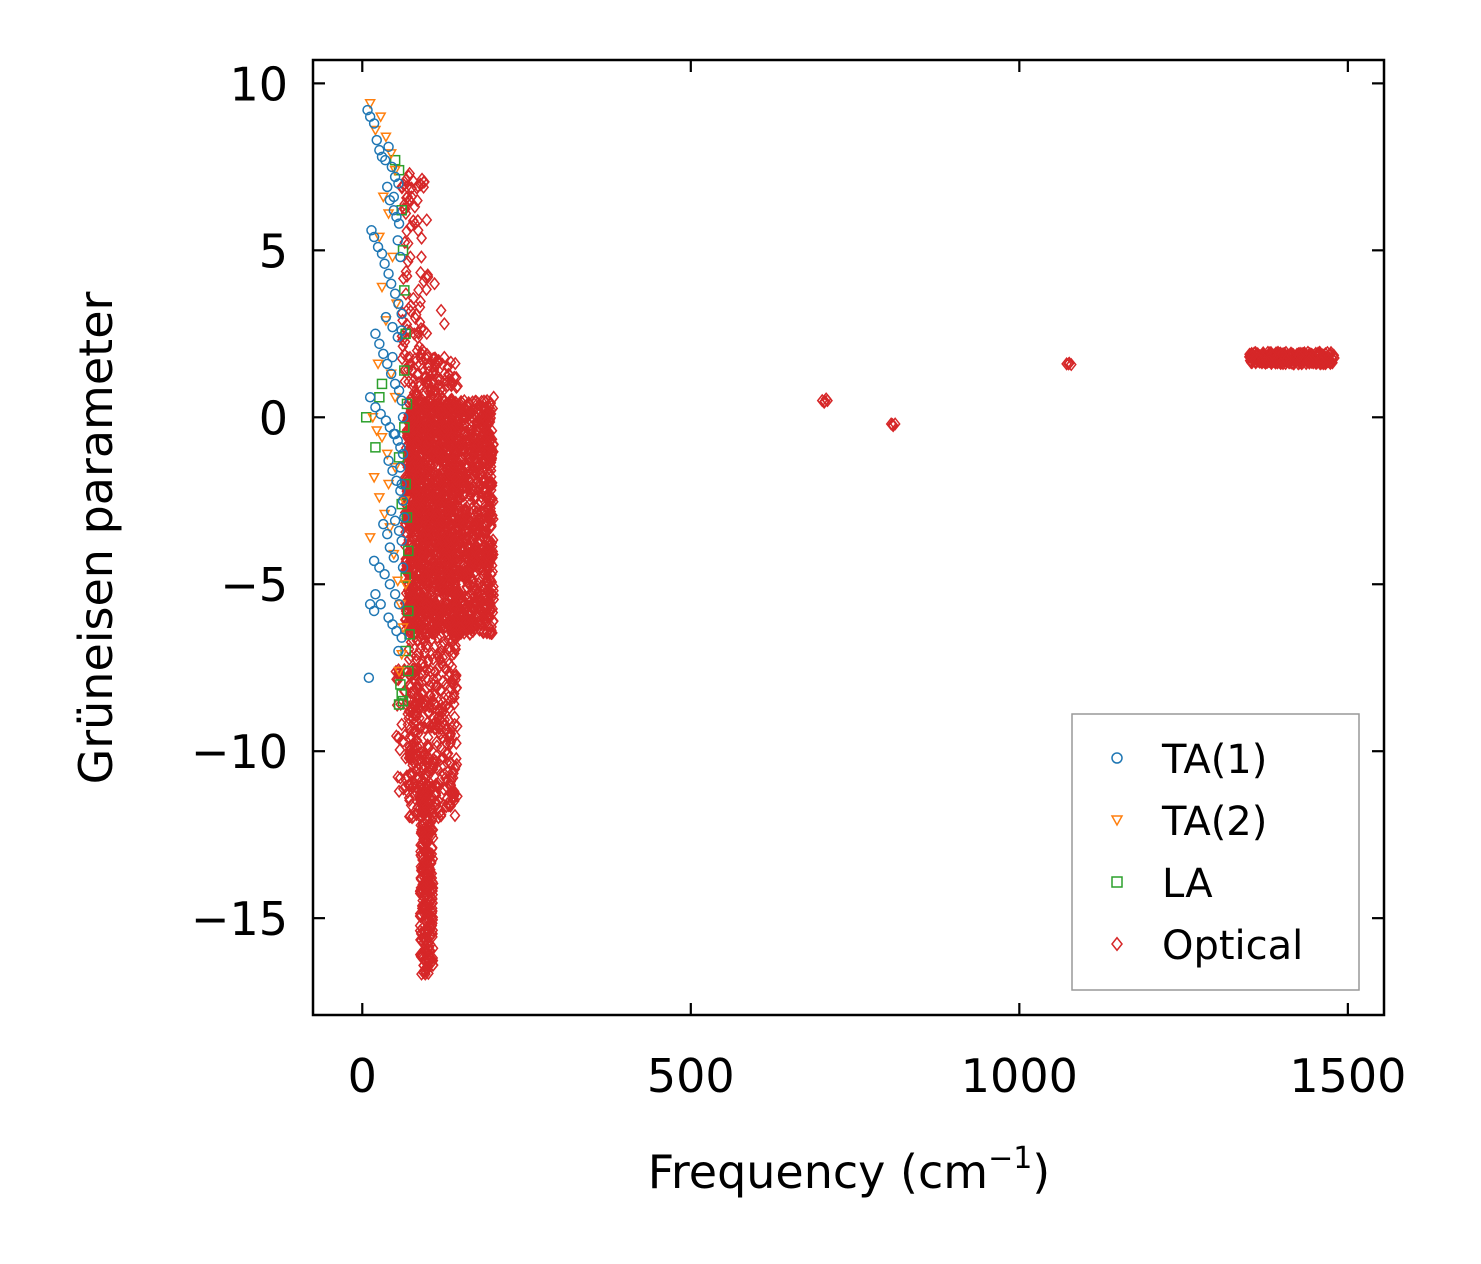 This screenshot has width=1481, height=1264. I want to click on series-ta1, so click(386, 393).